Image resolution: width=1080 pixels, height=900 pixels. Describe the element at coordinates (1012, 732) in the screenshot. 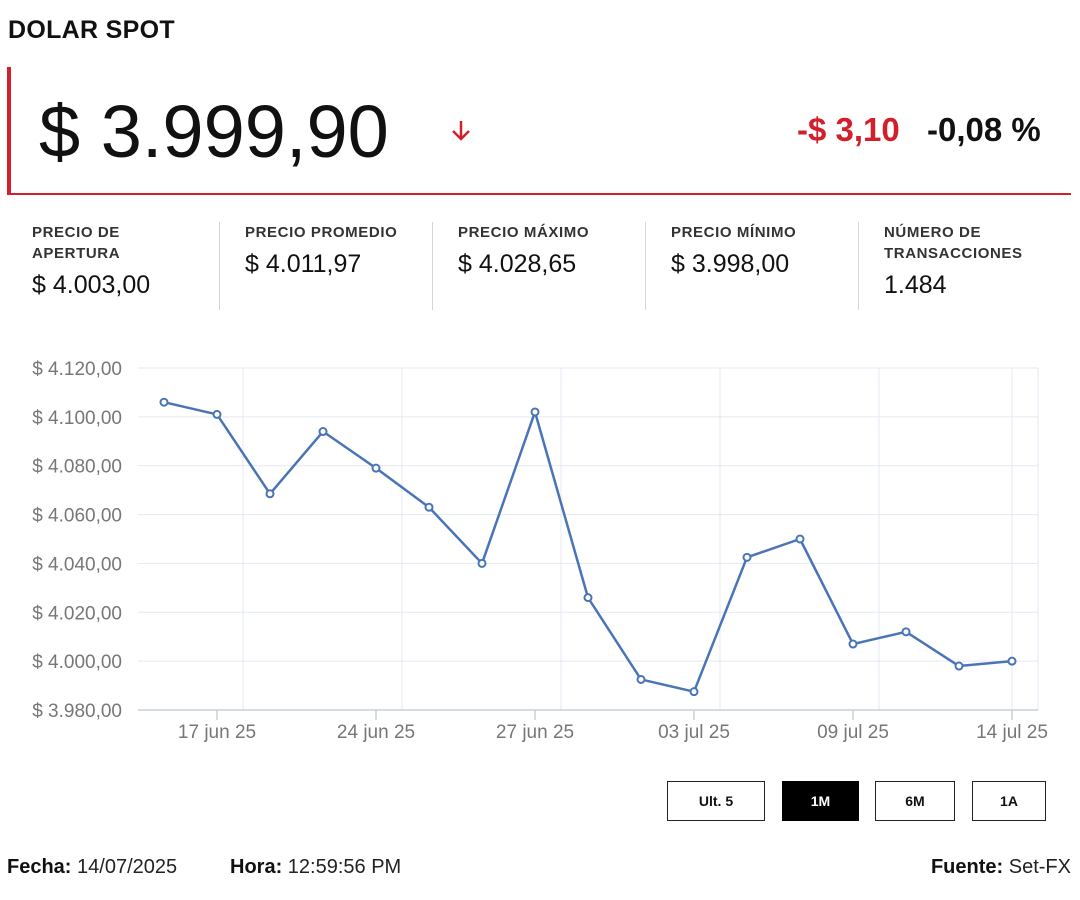

I see `x-tick-label: 14 jul 25` at that location.